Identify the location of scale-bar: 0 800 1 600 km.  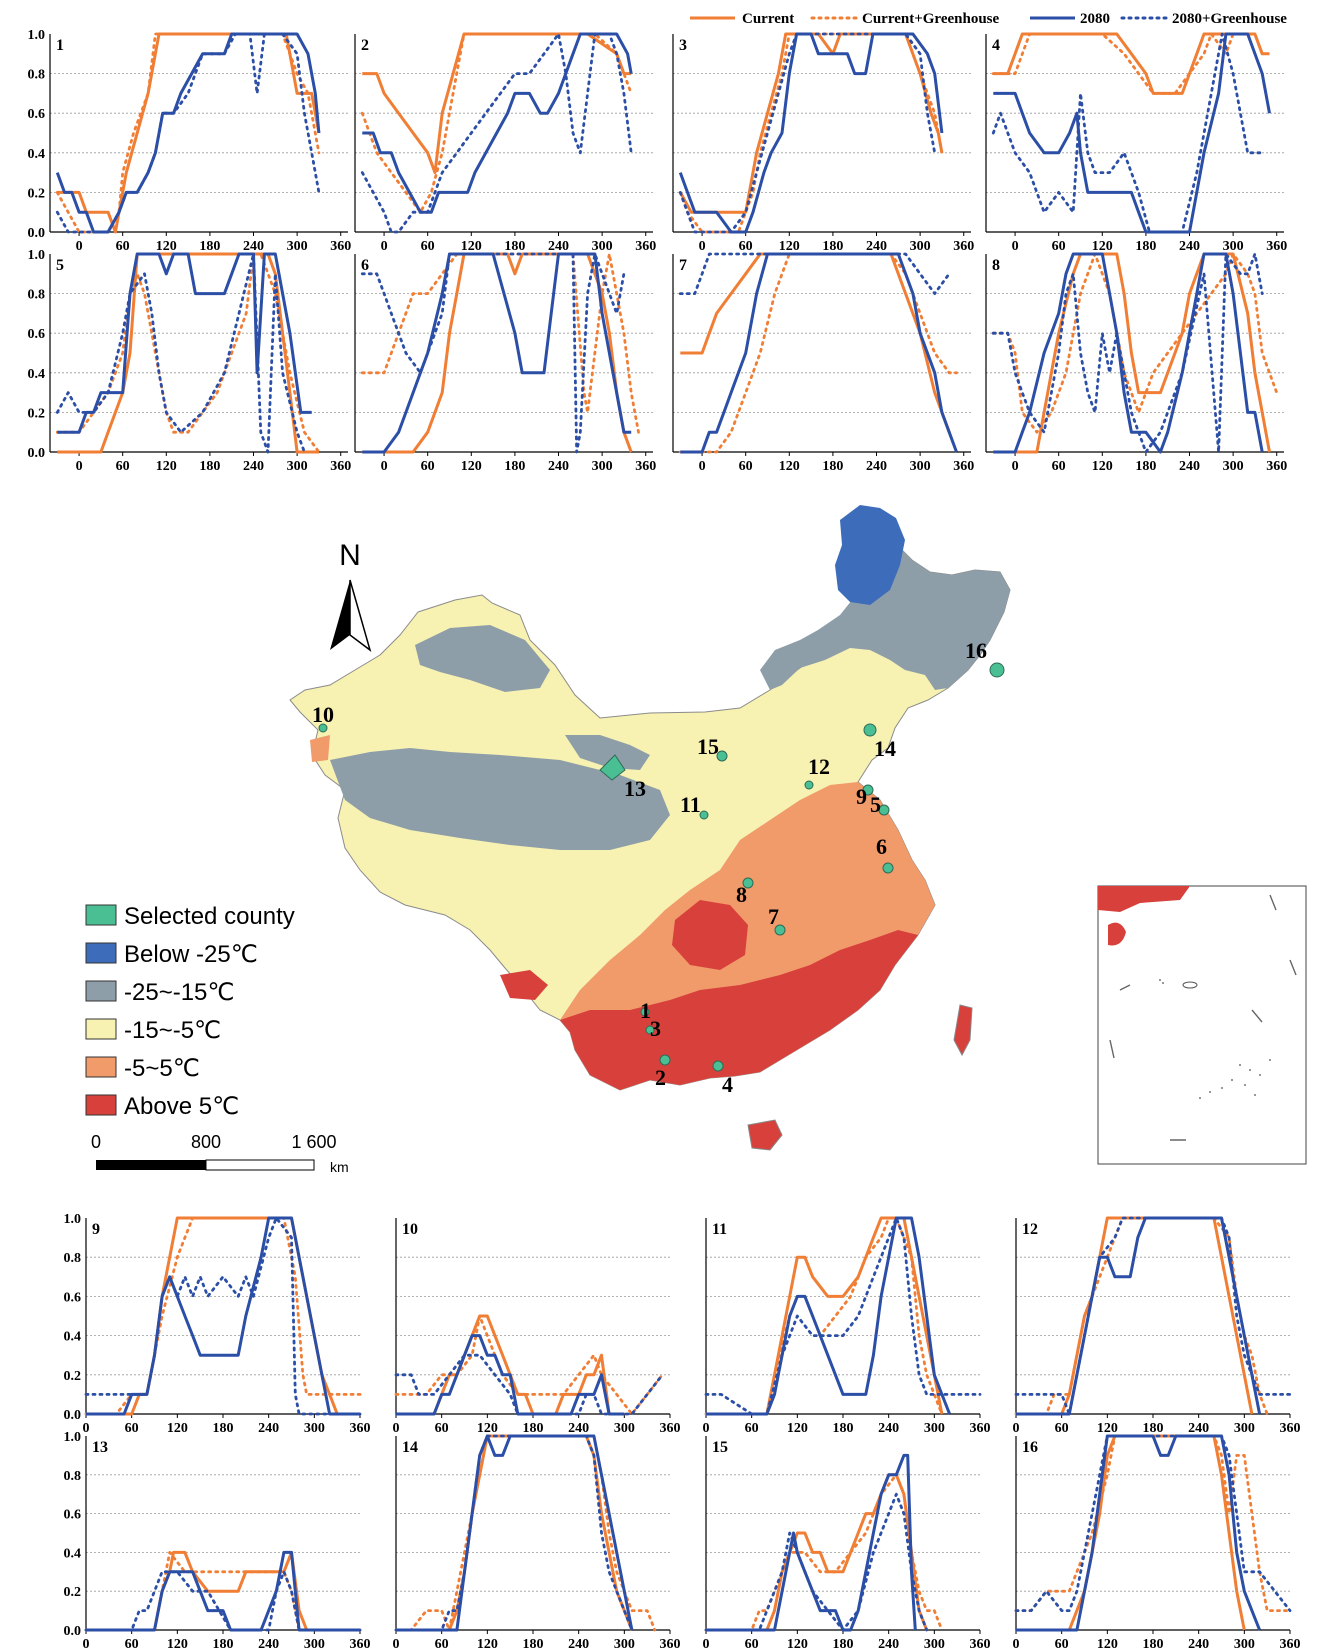
(220, 1153).